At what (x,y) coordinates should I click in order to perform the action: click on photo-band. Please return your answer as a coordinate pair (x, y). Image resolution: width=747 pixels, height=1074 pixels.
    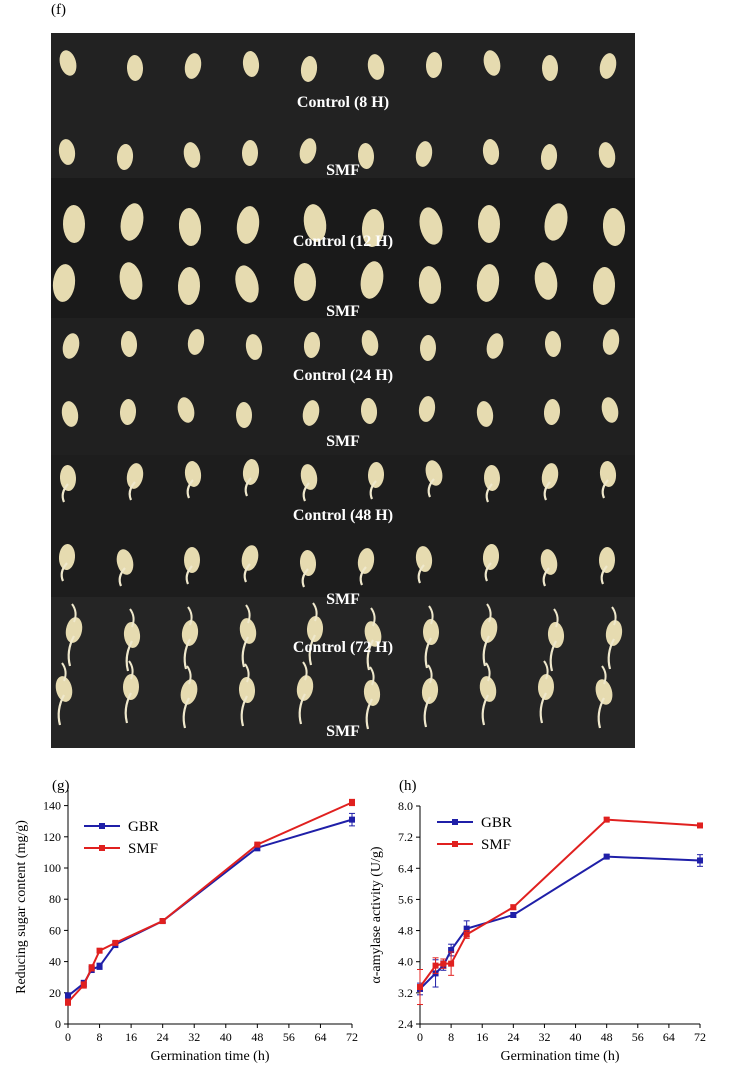
    Looking at the image, I should click on (343, 105).